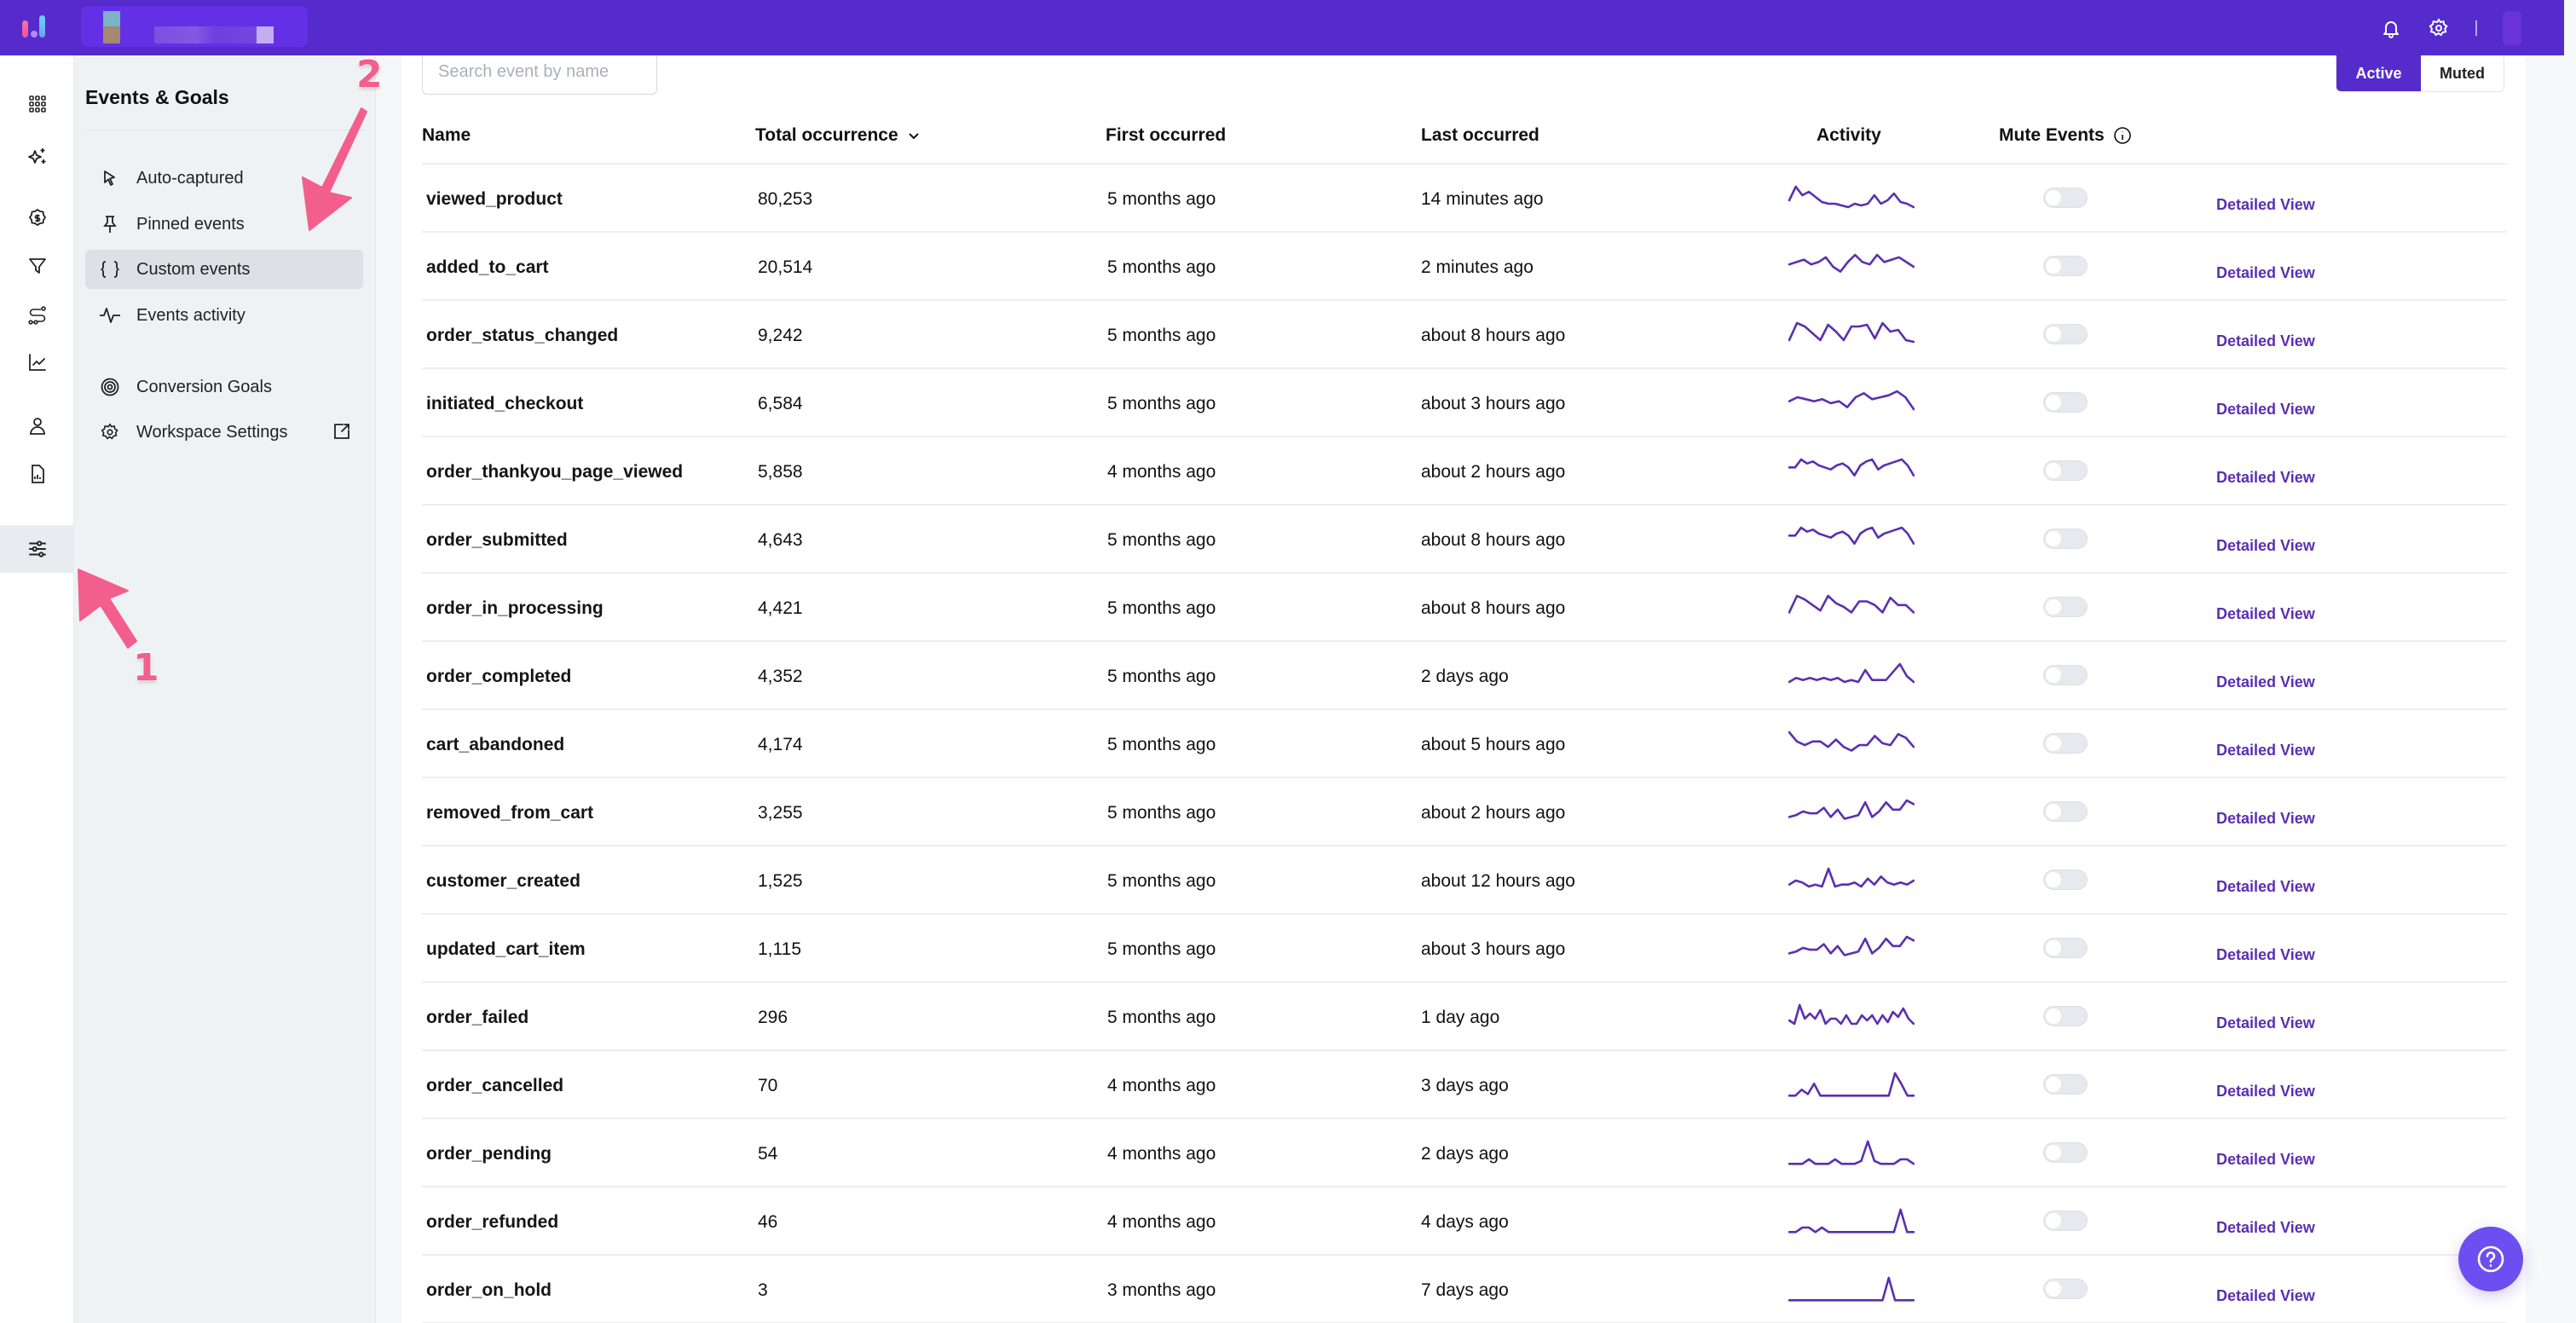 The width and height of the screenshot is (2576, 1323). I want to click on user-icon, so click(37, 426).